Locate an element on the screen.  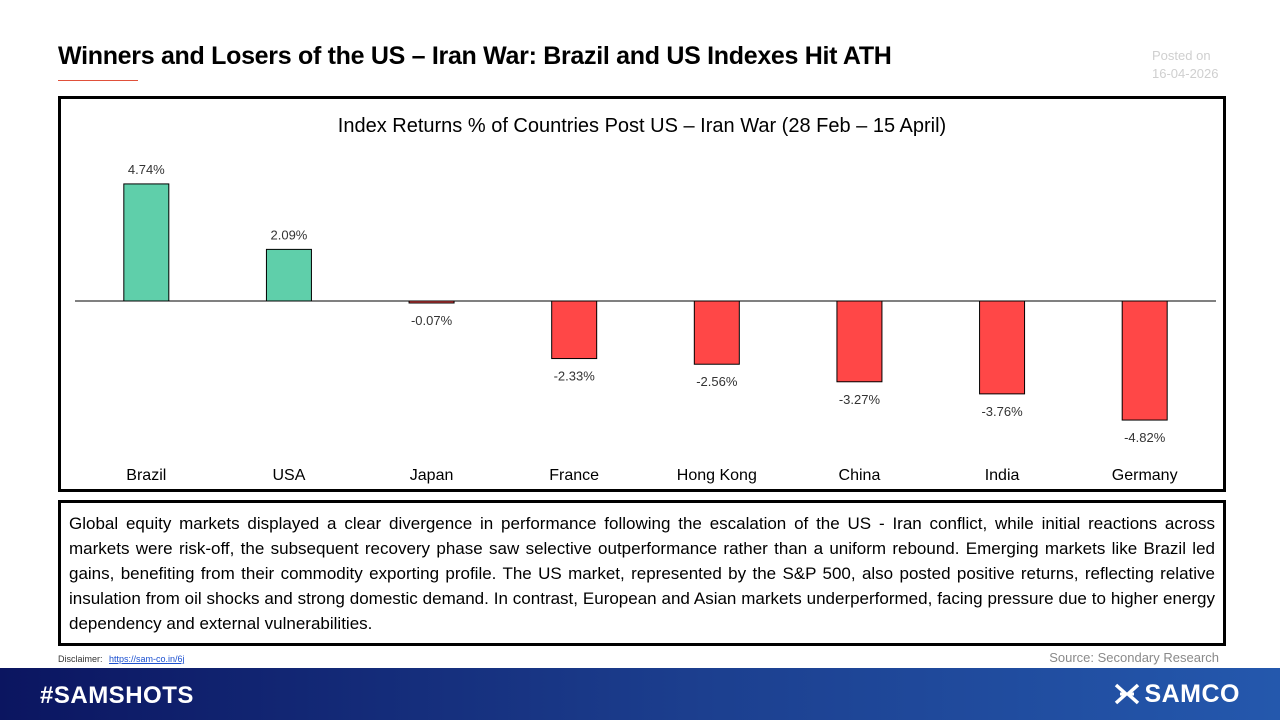
category-label: China is located at coordinates (860, 475).